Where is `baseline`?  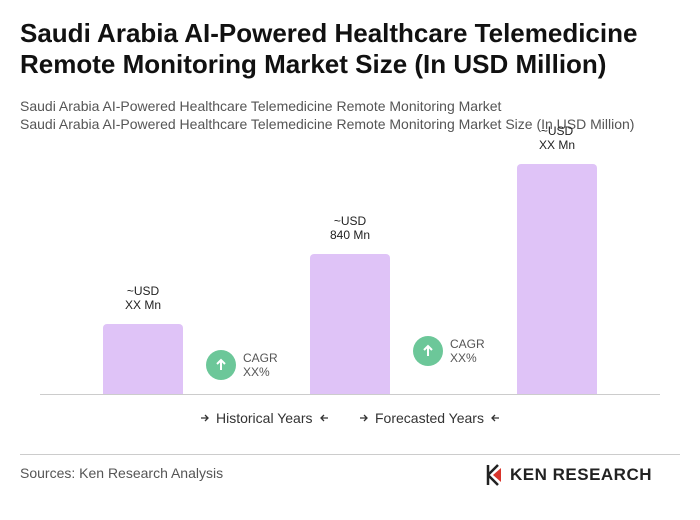
baseline is located at coordinates (350, 394).